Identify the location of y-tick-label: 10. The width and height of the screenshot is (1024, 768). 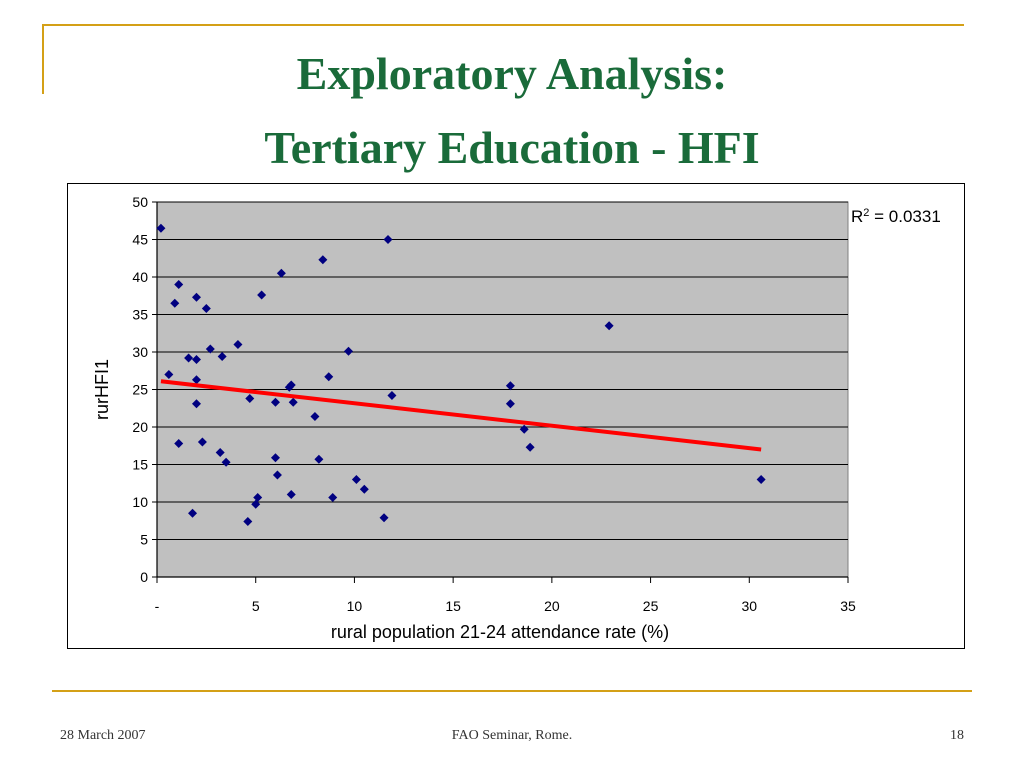
(140, 502).